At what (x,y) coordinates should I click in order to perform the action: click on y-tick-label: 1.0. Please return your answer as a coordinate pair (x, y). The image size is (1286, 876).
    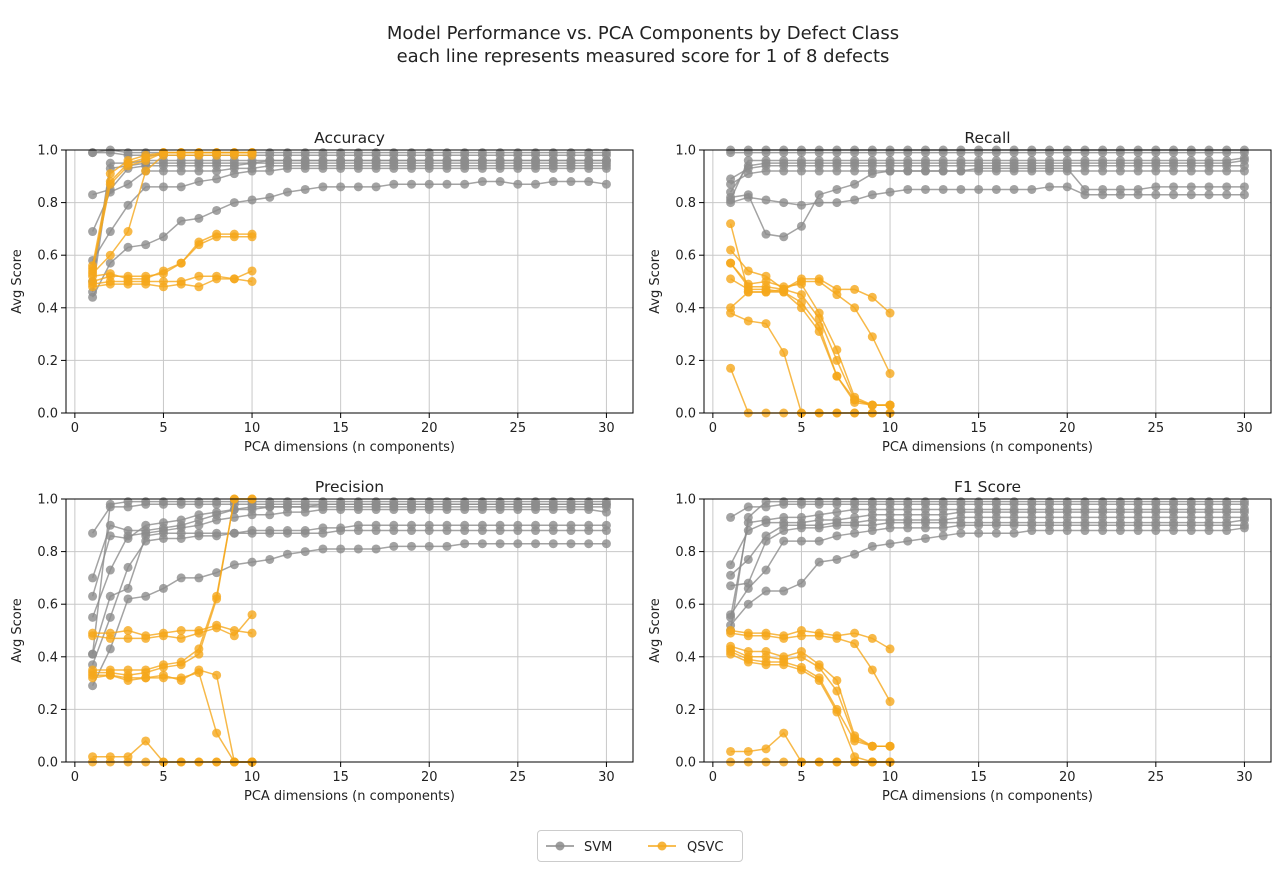
    Looking at the image, I should click on (685, 500).